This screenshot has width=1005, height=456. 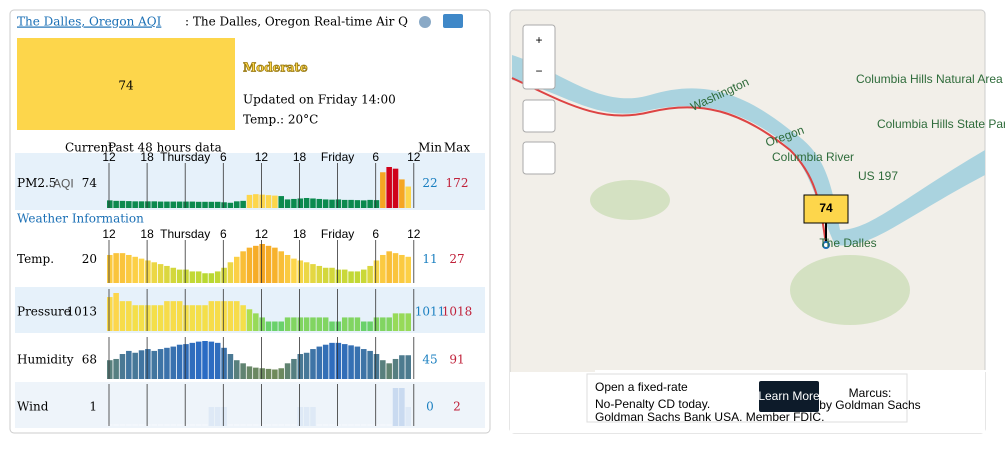 What do you see at coordinates (425, 22) in the screenshot?
I see `share-icon` at bounding box center [425, 22].